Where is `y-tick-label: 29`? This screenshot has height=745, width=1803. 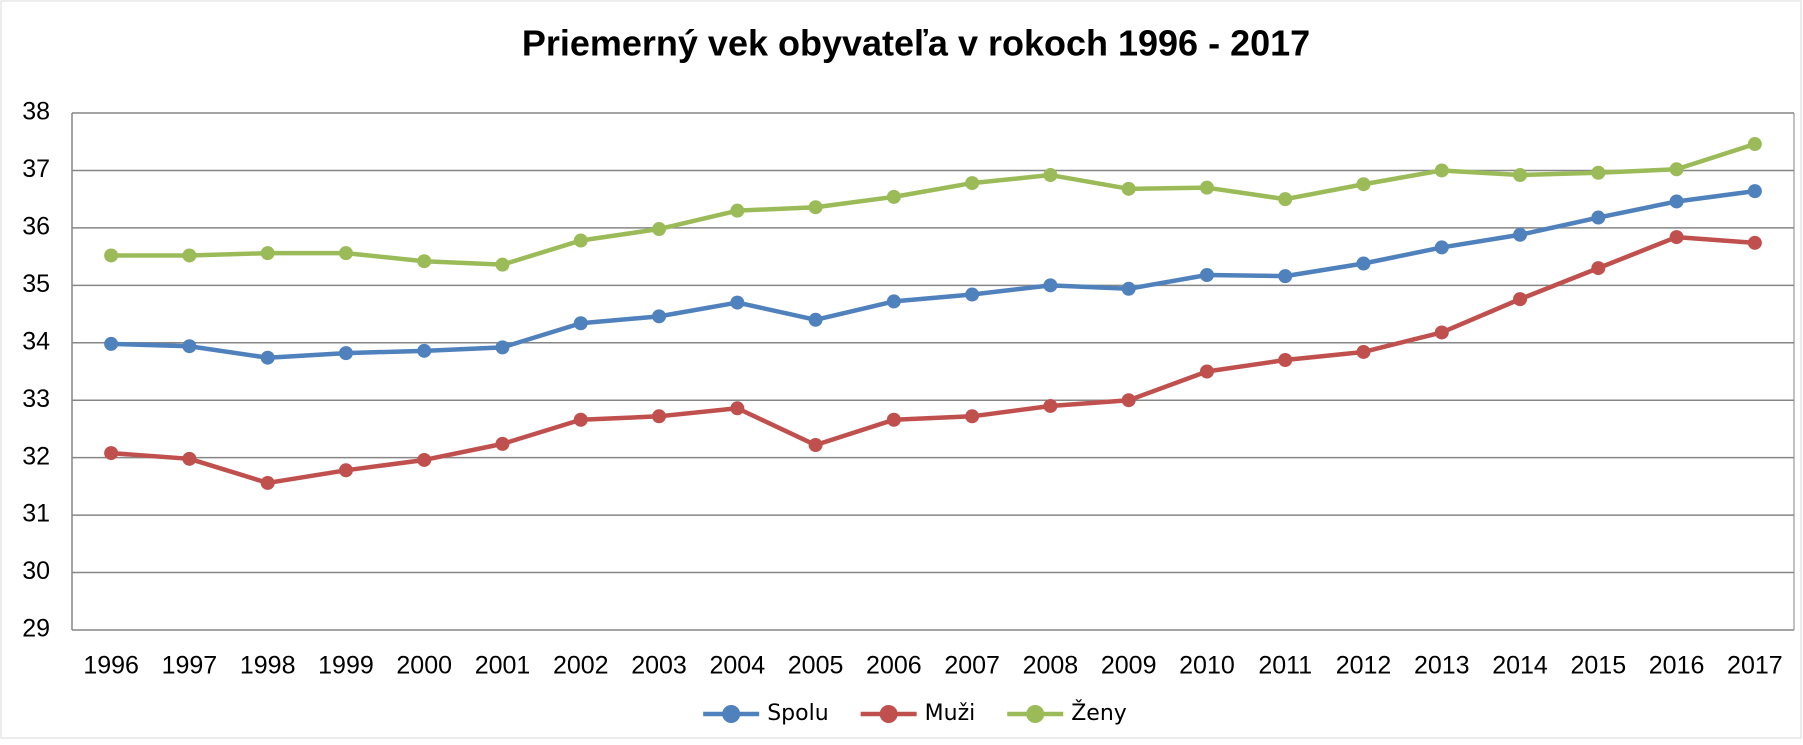
y-tick-label: 29 is located at coordinates (36, 629).